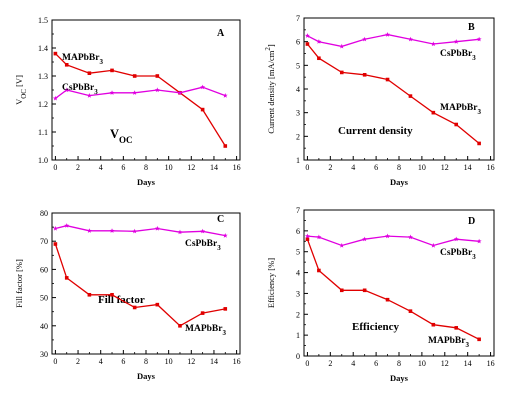 Image resolution: width=511 pixels, height=400 pixels. I want to click on x-tick-label: 16, so click(491, 363).